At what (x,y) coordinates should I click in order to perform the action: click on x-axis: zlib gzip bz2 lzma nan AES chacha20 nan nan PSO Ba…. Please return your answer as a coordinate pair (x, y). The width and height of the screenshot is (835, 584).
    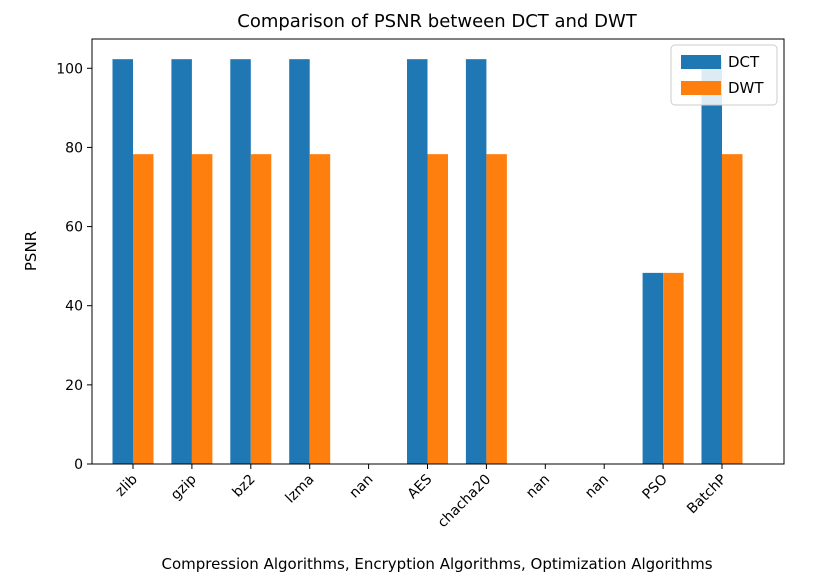
    Looking at the image, I should click on (421, 497).